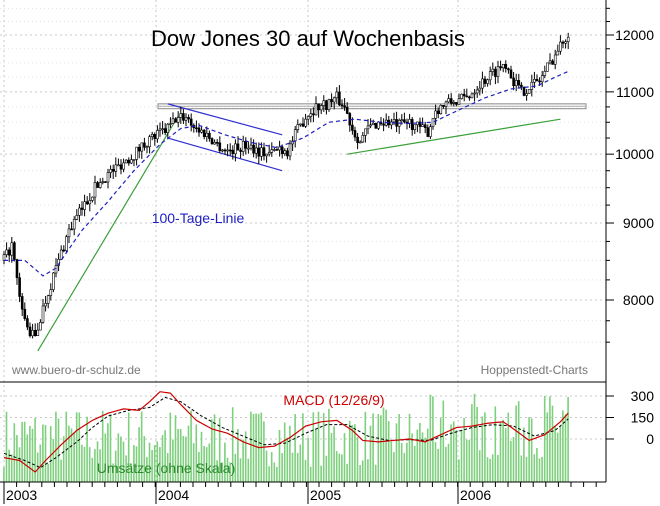 The height and width of the screenshot is (506, 660). I want to click on macd-lines, so click(286, 432).